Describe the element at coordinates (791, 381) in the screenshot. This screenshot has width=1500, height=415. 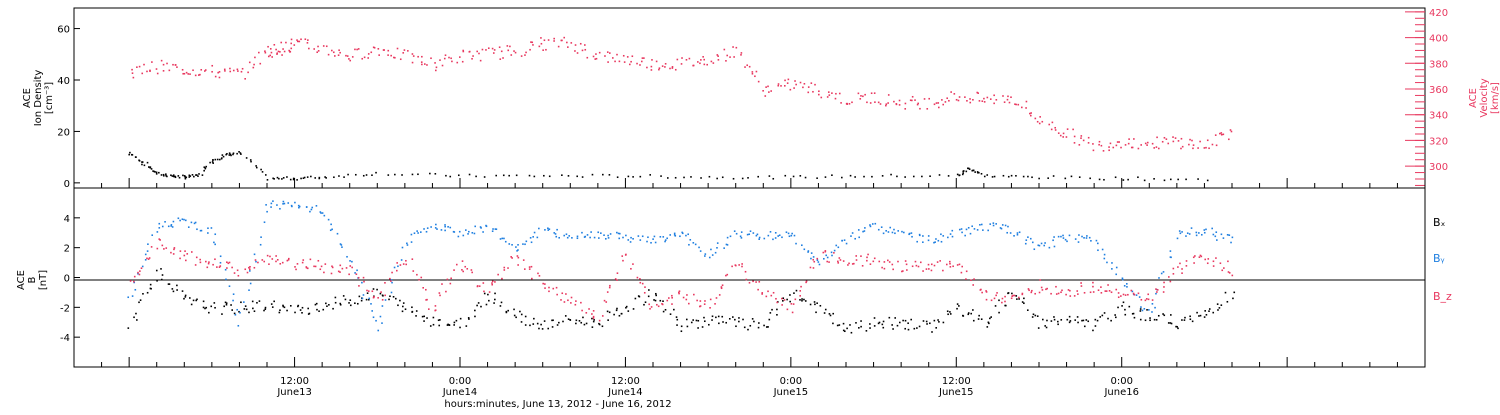
I see `x-tick-label: 0:00` at that location.